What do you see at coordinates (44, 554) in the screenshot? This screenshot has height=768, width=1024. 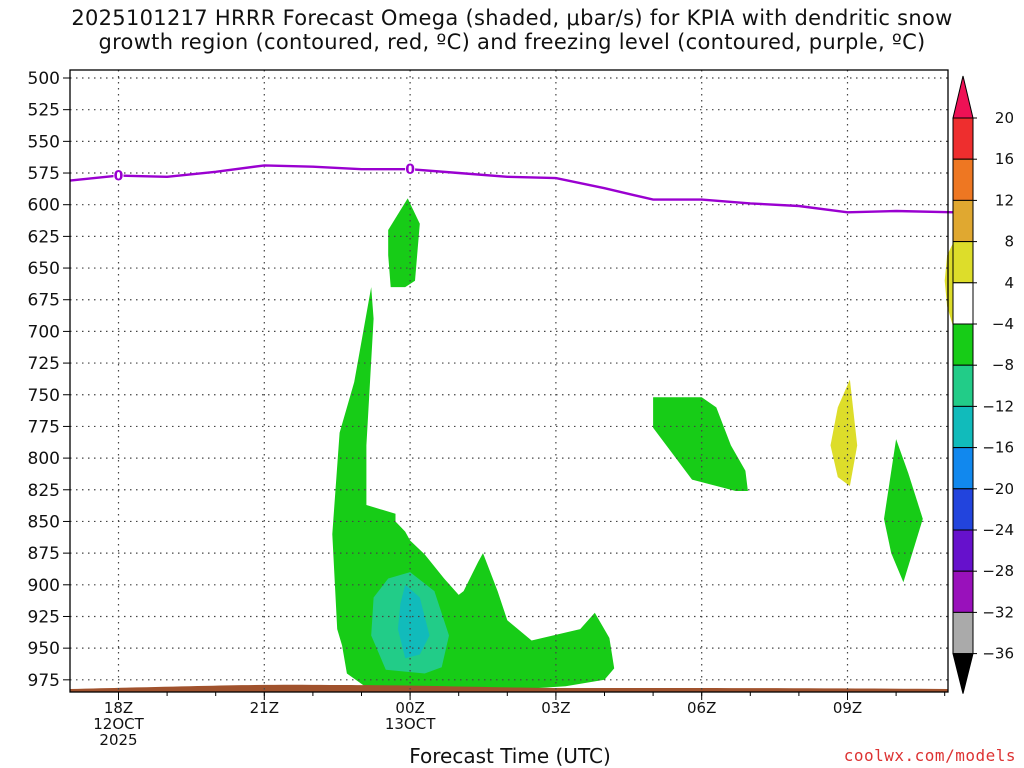 I see `y-tick-label: 875` at bounding box center [44, 554].